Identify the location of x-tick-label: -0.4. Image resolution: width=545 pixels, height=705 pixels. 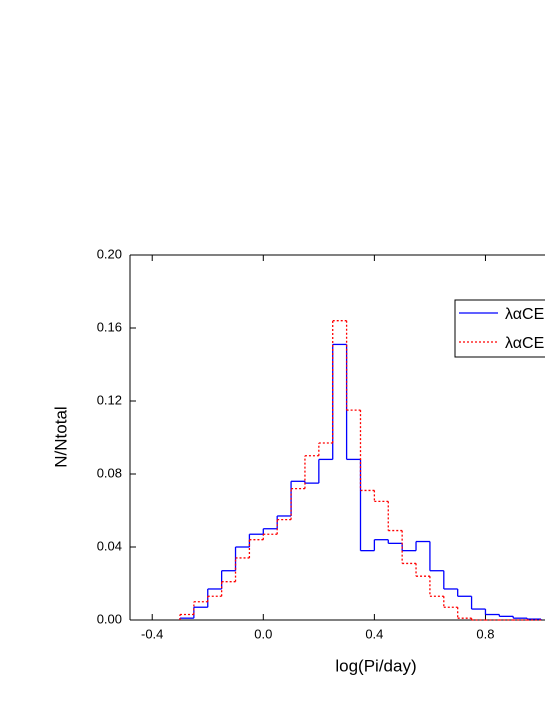
(152, 633).